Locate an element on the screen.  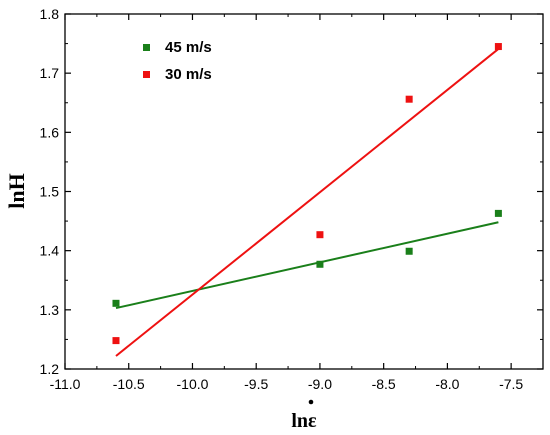
x-tick-label: -7.5 is located at coordinates (511, 384).